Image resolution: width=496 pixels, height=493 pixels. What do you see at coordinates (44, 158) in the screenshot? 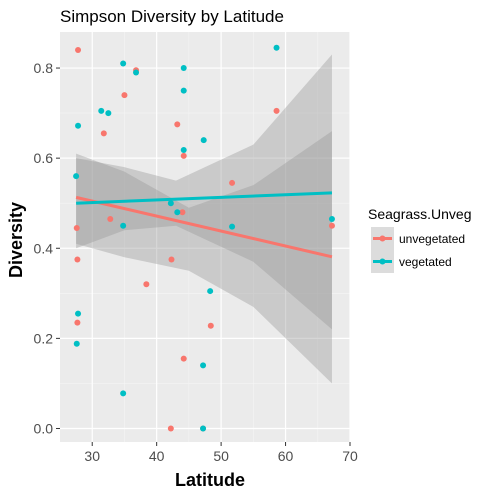
I see `y-tick-label: 0.6` at bounding box center [44, 158].